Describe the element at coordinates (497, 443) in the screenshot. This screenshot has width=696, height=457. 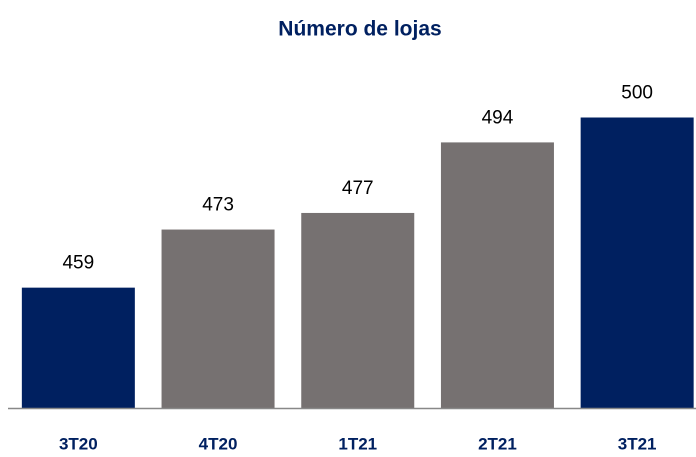
I see `x-tick-label: 2T21` at that location.